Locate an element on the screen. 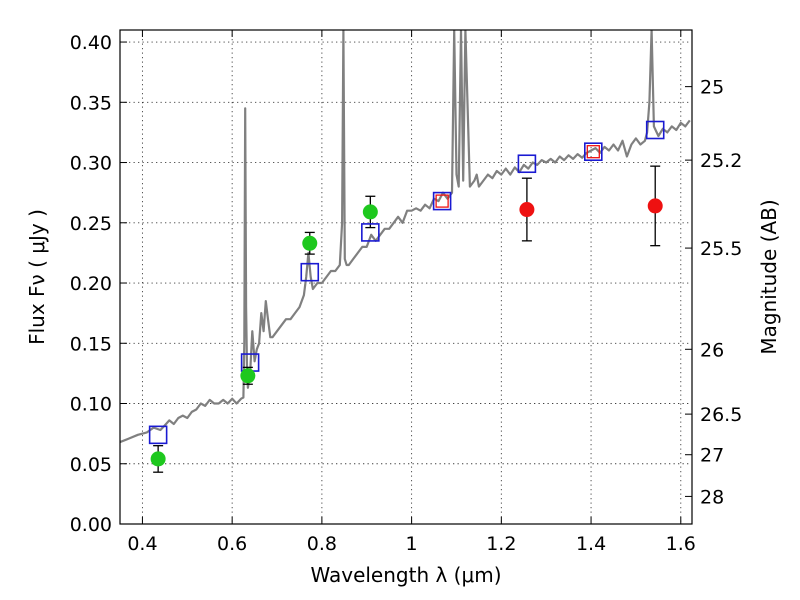 This screenshot has height=600, width=800. x-tick-label: 1.6 is located at coordinates (681, 544).